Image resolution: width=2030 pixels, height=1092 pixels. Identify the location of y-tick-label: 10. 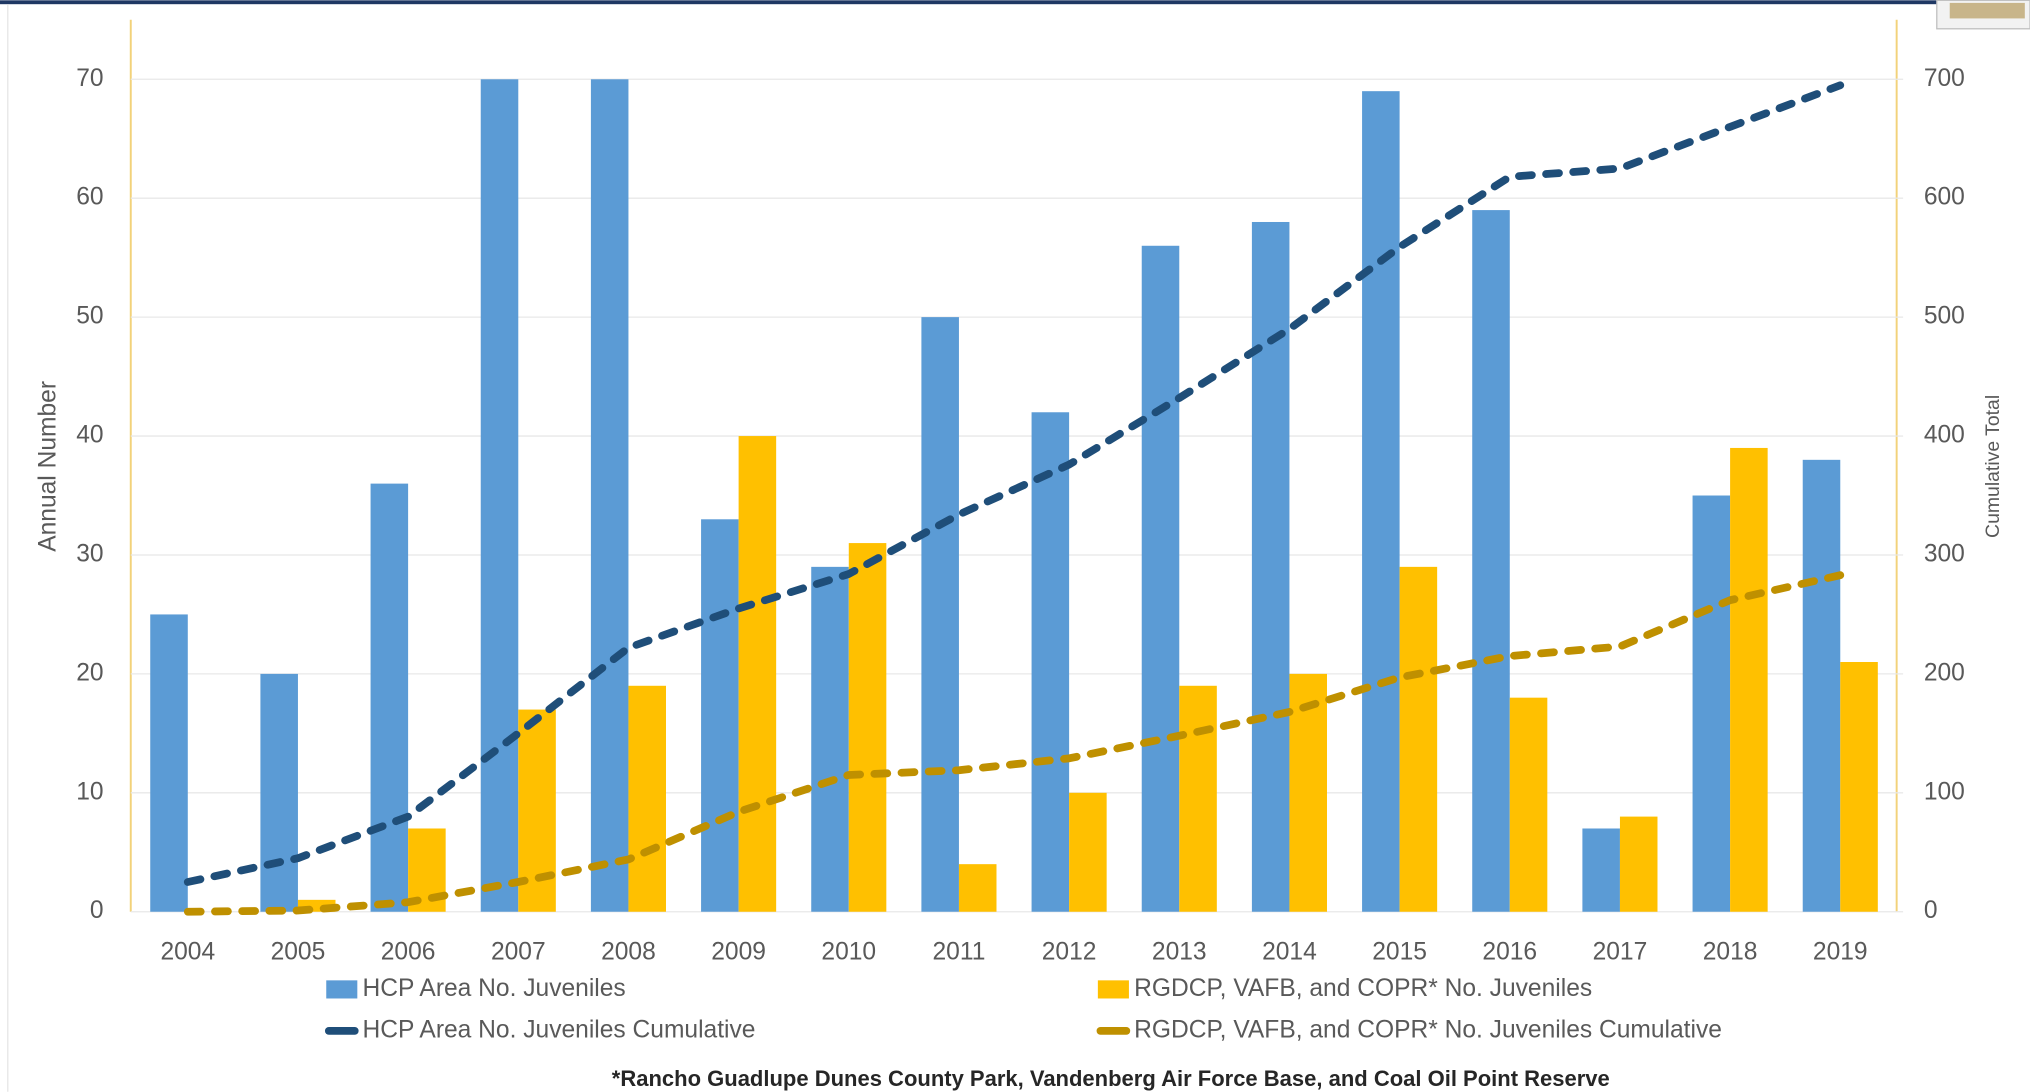
(89, 791).